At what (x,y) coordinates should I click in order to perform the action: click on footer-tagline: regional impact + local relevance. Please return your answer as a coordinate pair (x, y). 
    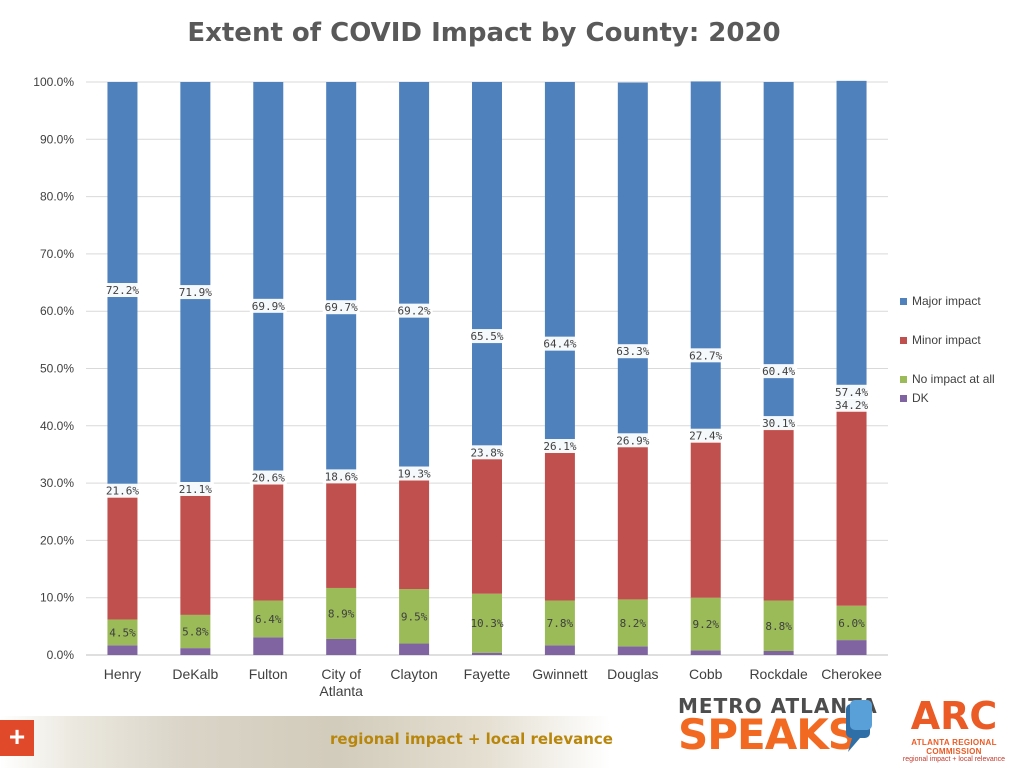
    Looking at the image, I should click on (471, 739).